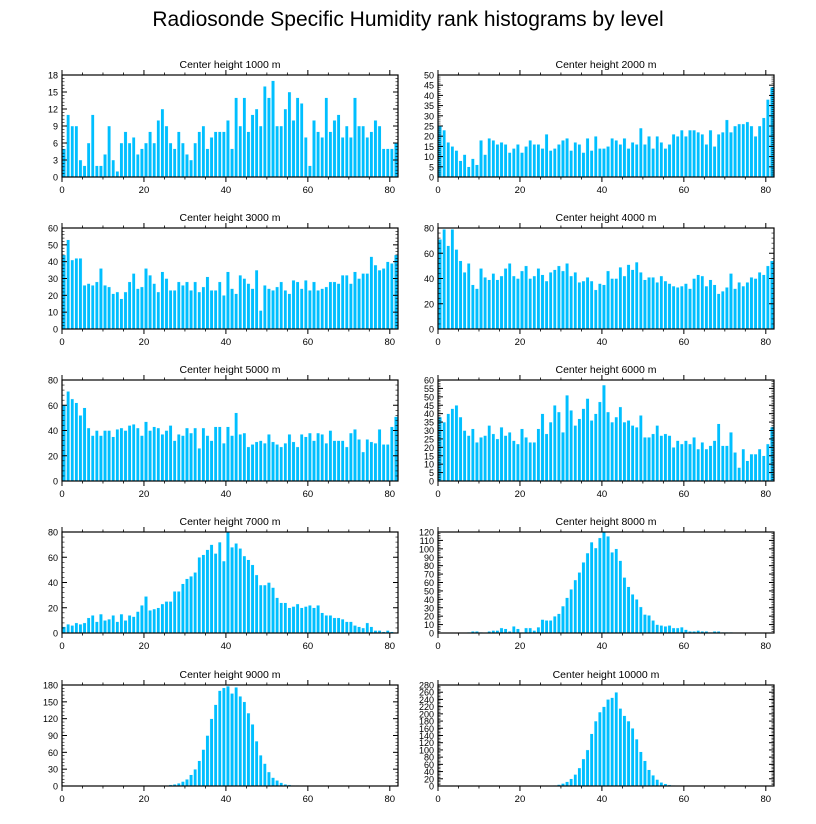  I want to click on x-tick-label: 20, so click(144, 646).